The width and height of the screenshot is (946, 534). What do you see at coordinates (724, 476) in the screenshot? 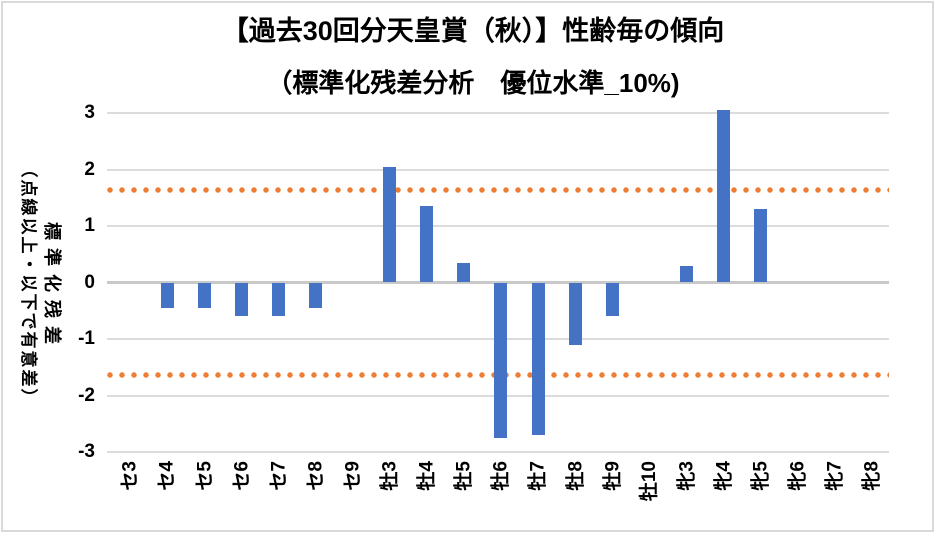
I see `x-axis-label: 牝4` at bounding box center [724, 476].